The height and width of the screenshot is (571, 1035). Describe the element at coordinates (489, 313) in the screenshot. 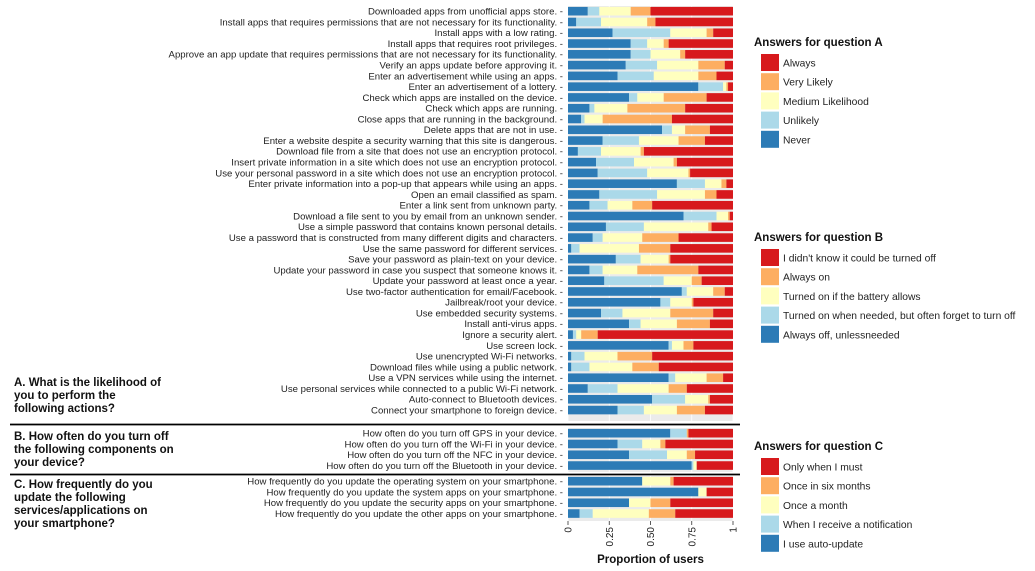

I see `row-label: Use embedded security systems. -` at that location.